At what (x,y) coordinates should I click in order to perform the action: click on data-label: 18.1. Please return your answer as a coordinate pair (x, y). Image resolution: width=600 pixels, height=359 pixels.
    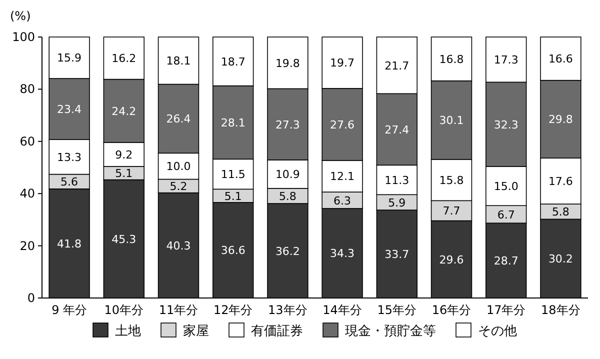
    Looking at the image, I should click on (178, 61).